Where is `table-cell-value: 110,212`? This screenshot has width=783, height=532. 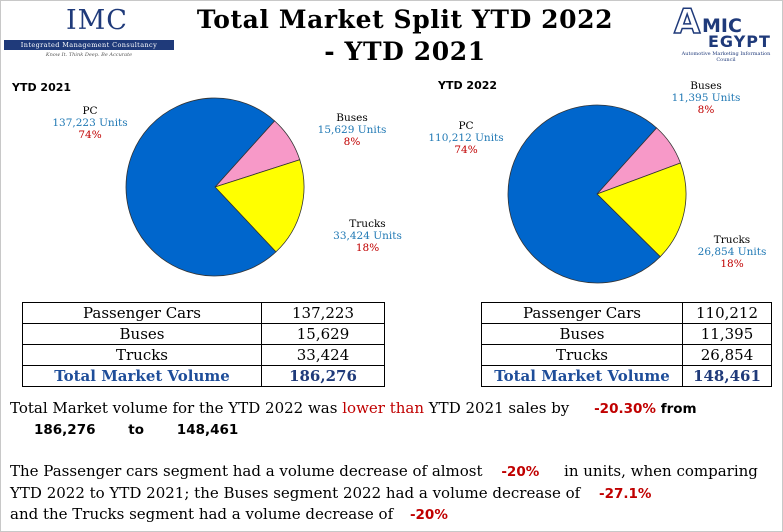
table-cell-value: 110,212 is located at coordinates (727, 313).